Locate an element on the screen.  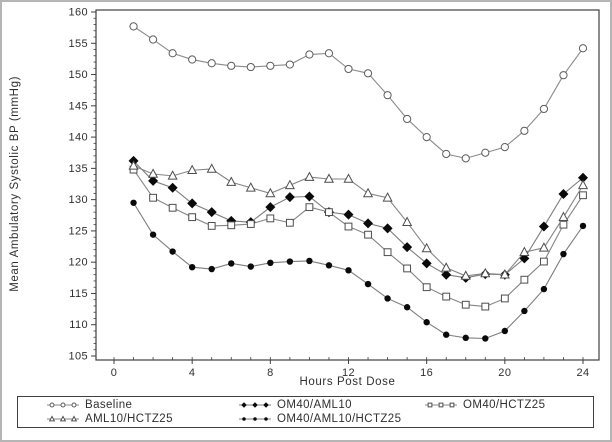
legend-label: OM40/HCTZ25 is located at coordinates (504, 405).